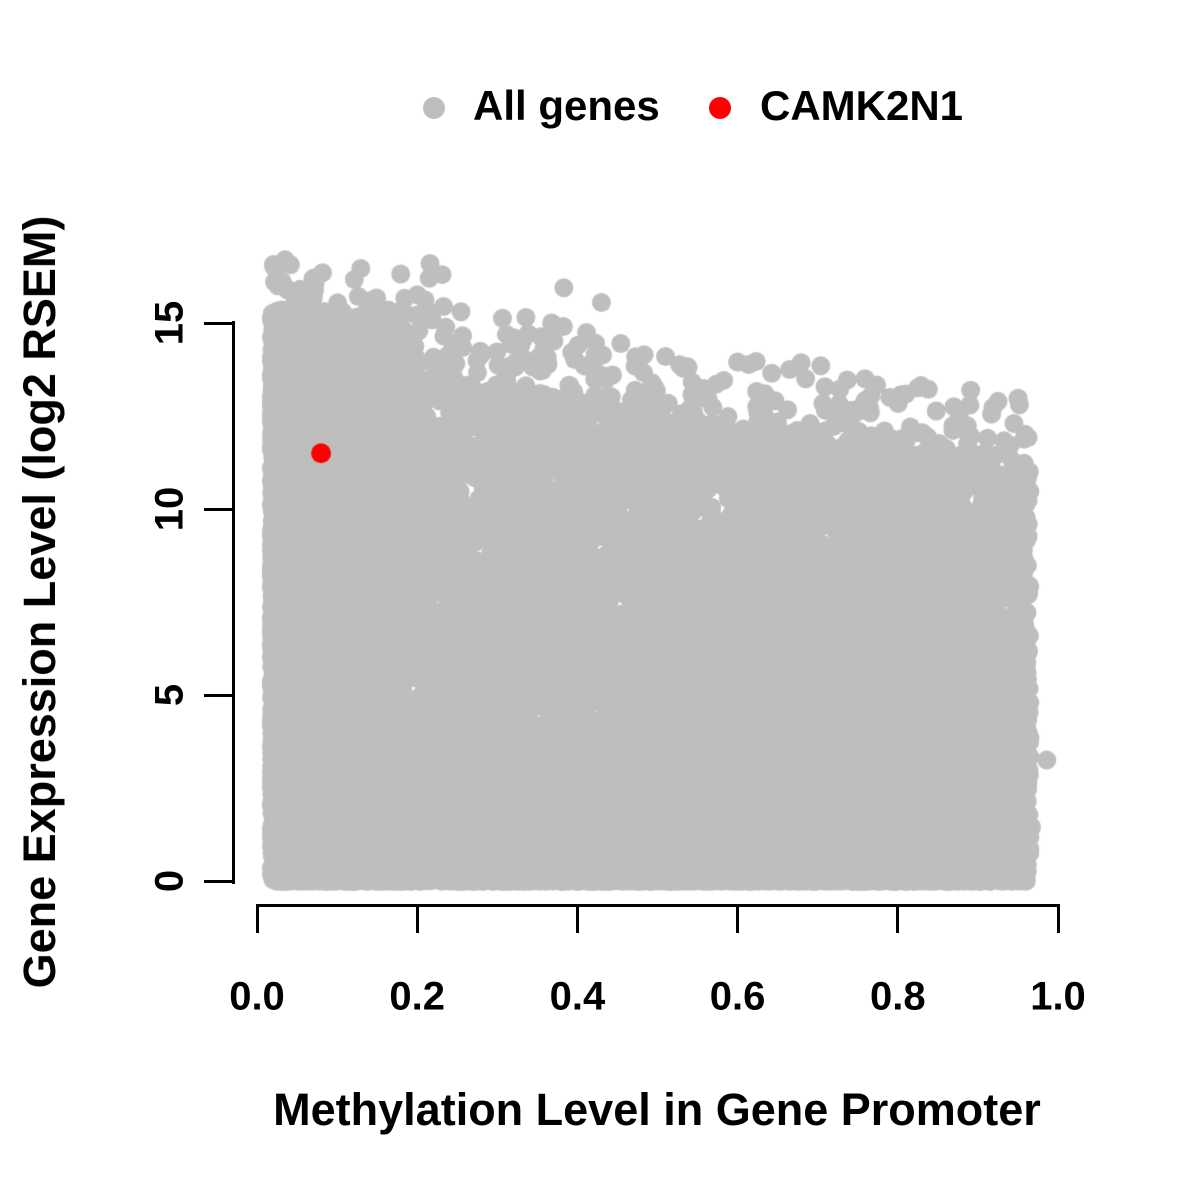 The width and height of the screenshot is (1200, 1200). I want to click on x-axis-tick-0.8, so click(898, 919).